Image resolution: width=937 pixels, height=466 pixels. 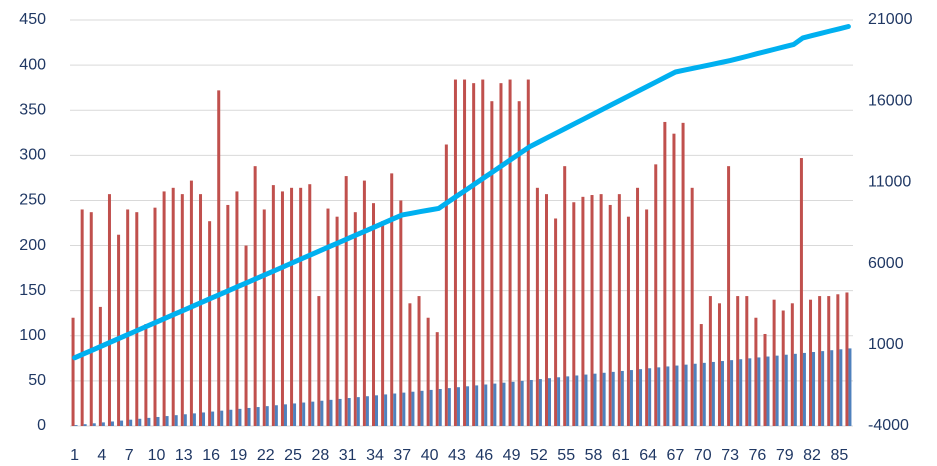 What do you see at coordinates (730, 455) in the screenshot?
I see `x-tick-label: 73` at bounding box center [730, 455].